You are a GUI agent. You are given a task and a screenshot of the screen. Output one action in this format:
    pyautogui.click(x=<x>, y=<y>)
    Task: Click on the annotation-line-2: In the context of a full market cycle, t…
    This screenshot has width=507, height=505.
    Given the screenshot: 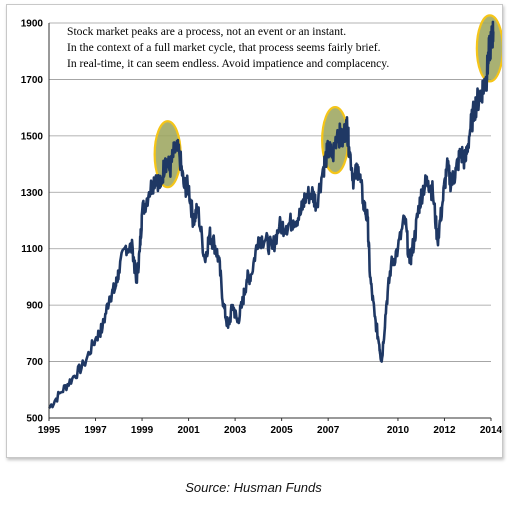 What is the action you would take?
    pyautogui.click(x=224, y=47)
    